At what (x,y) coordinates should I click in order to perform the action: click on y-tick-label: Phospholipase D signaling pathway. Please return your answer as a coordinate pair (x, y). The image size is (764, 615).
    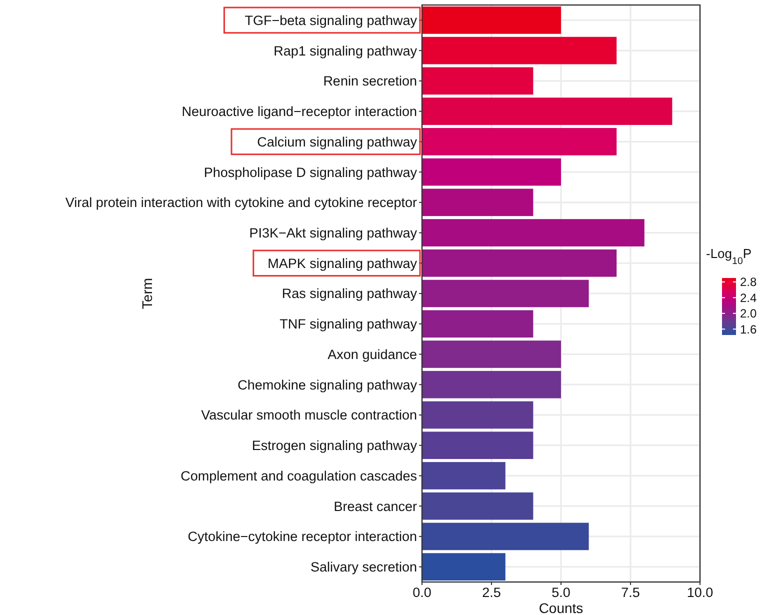
    Looking at the image, I should click on (311, 172).